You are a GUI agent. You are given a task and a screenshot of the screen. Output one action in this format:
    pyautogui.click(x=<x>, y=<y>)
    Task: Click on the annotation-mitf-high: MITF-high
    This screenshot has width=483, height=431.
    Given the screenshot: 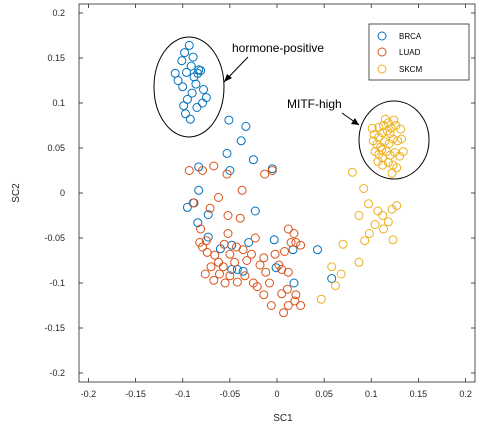 What is the action you would take?
    pyautogui.click(x=358, y=138)
    